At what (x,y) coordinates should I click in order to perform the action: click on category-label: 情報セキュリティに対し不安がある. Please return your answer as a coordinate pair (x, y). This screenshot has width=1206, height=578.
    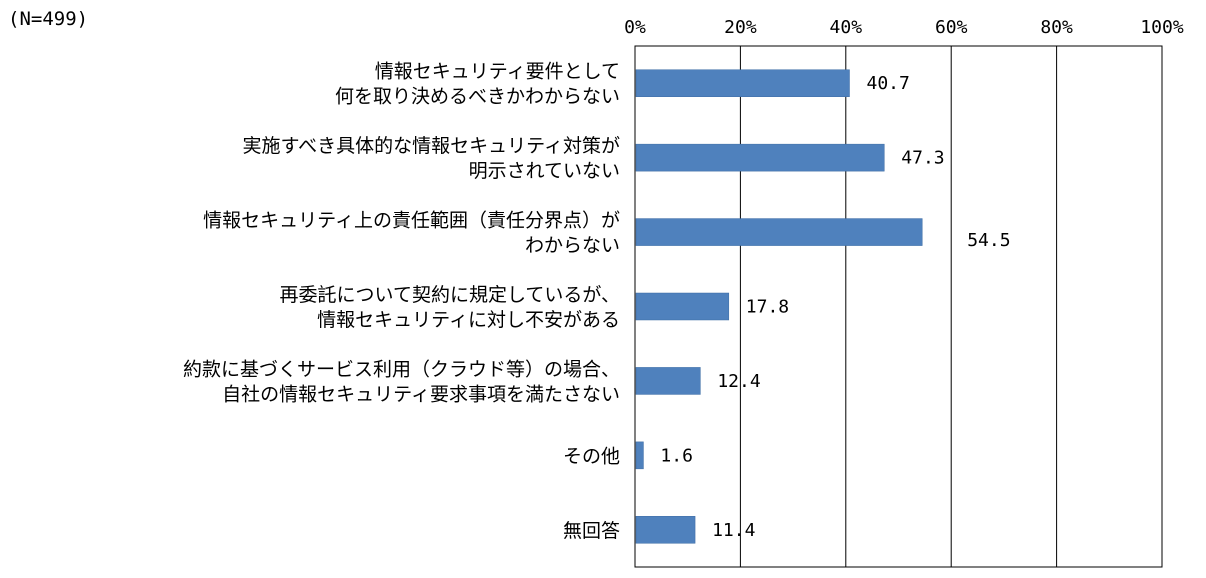
    Looking at the image, I should click on (468, 320).